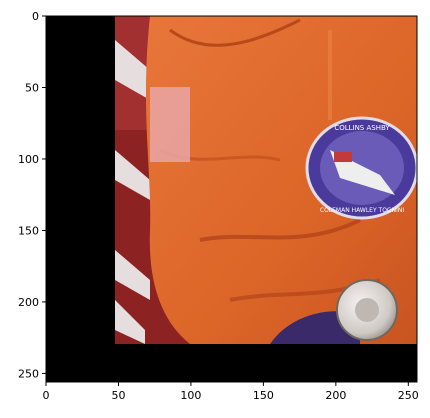 The image size is (430, 418). What do you see at coordinates (35, 16) in the screenshot?
I see `y-tick-label: 0` at bounding box center [35, 16].